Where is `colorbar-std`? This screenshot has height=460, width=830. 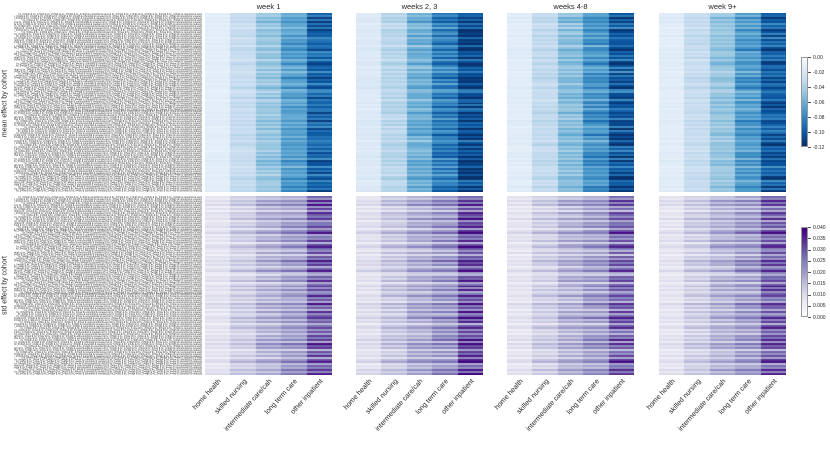
colorbar-std is located at coordinates (804, 272).